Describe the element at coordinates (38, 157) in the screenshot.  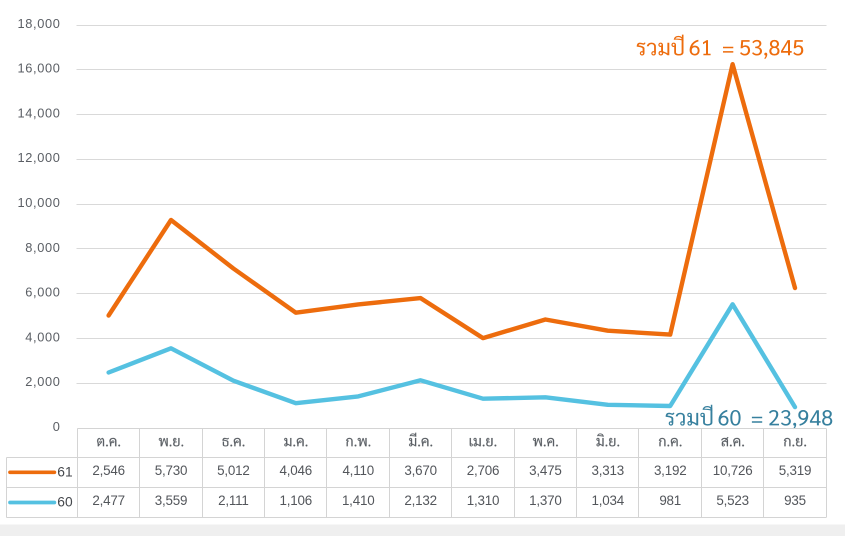
I see `svg-text: 12,000` at that location.